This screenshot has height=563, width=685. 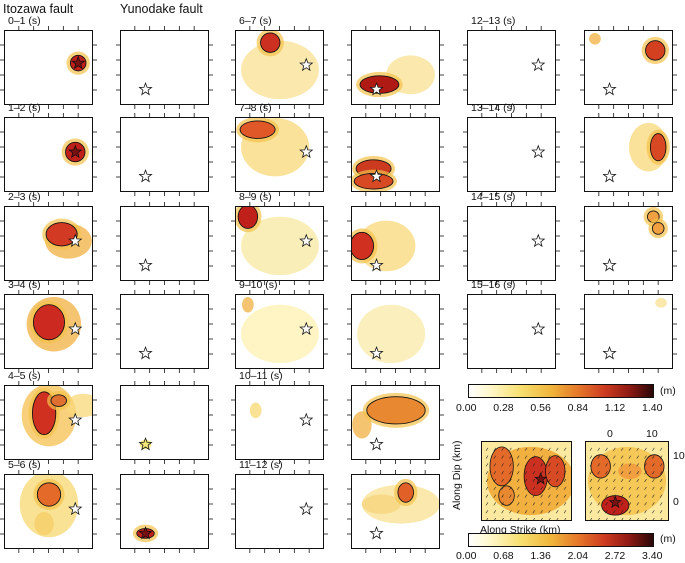 I want to click on time-window-label: 2–3 (s), so click(x=24, y=197).